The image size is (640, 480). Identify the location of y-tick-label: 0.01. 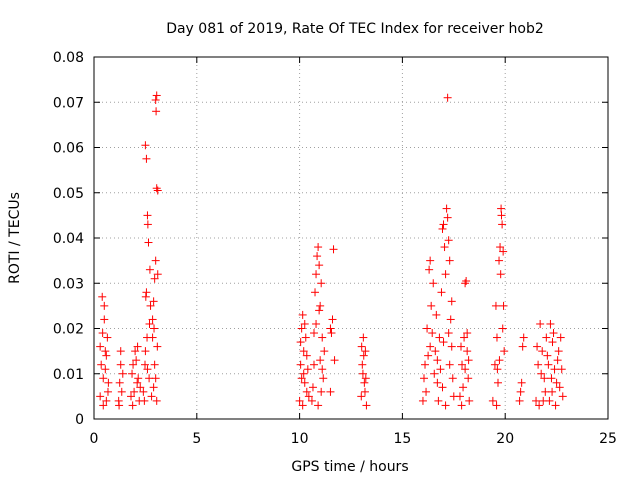
(68, 375).